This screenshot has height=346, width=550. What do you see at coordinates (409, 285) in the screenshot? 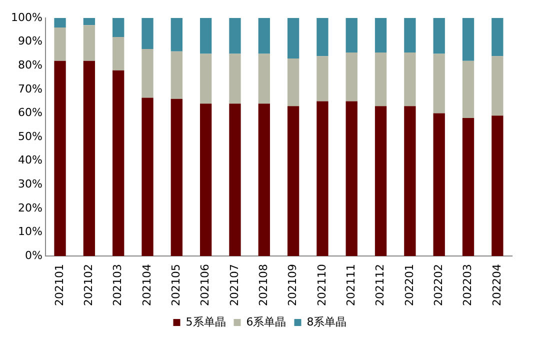
I see `x-tick-label: 202201` at bounding box center [409, 285].